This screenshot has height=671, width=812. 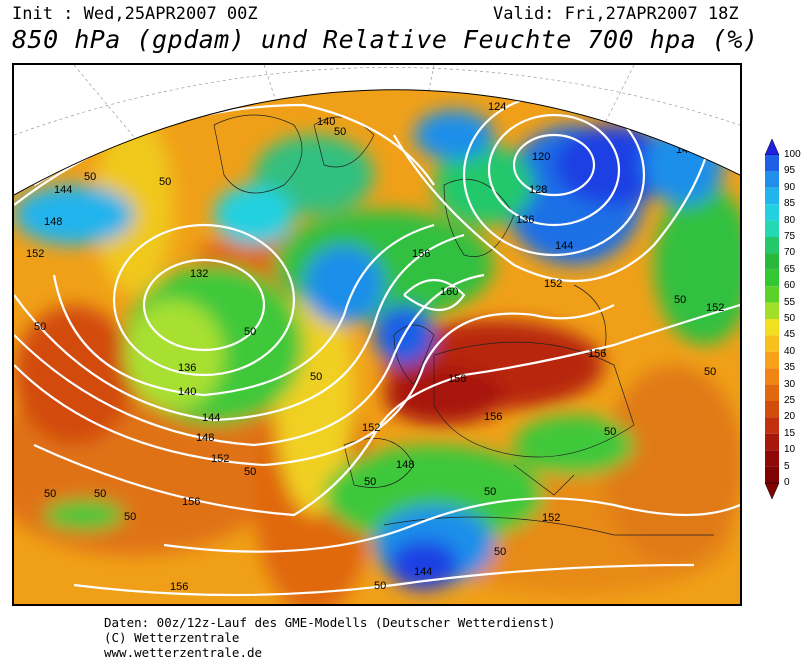 What do you see at coordinates (790, 335) in the screenshot?
I see `legend-level-label: 45` at bounding box center [790, 335].